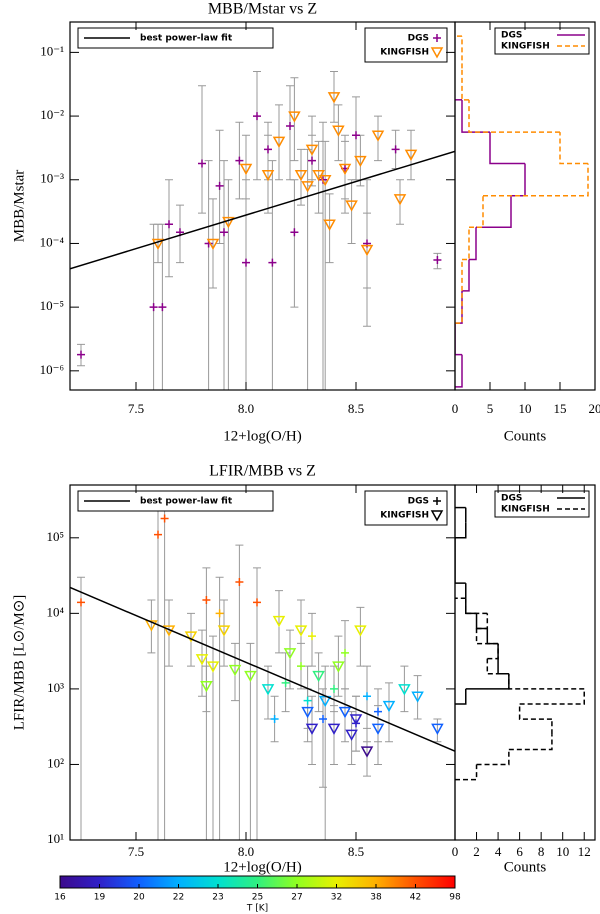  I want to click on x-tick-label: 10, so click(525, 408).